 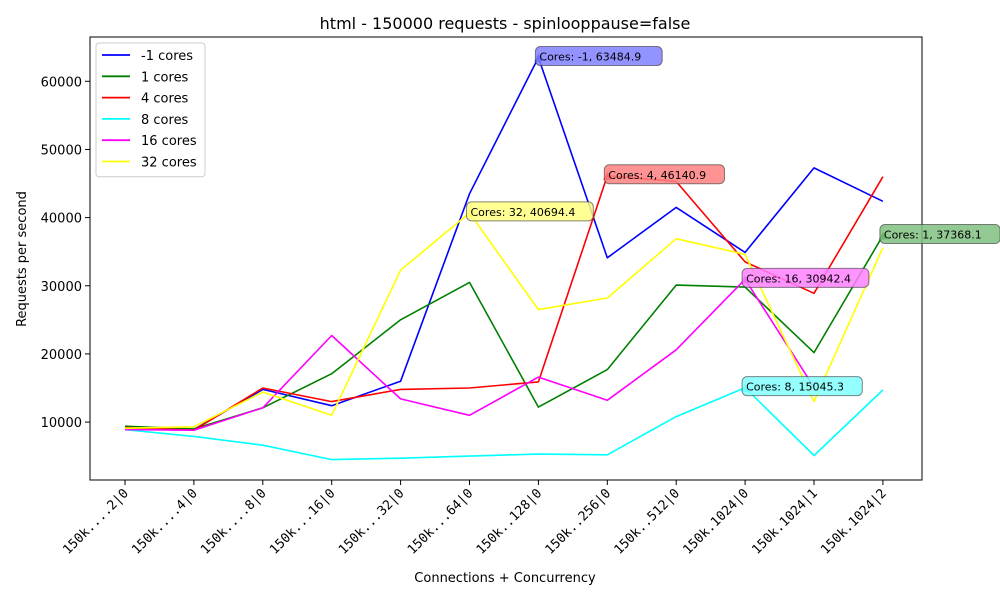 I want to click on x-tick-label: 150k..256|0, so click(x=578, y=521).